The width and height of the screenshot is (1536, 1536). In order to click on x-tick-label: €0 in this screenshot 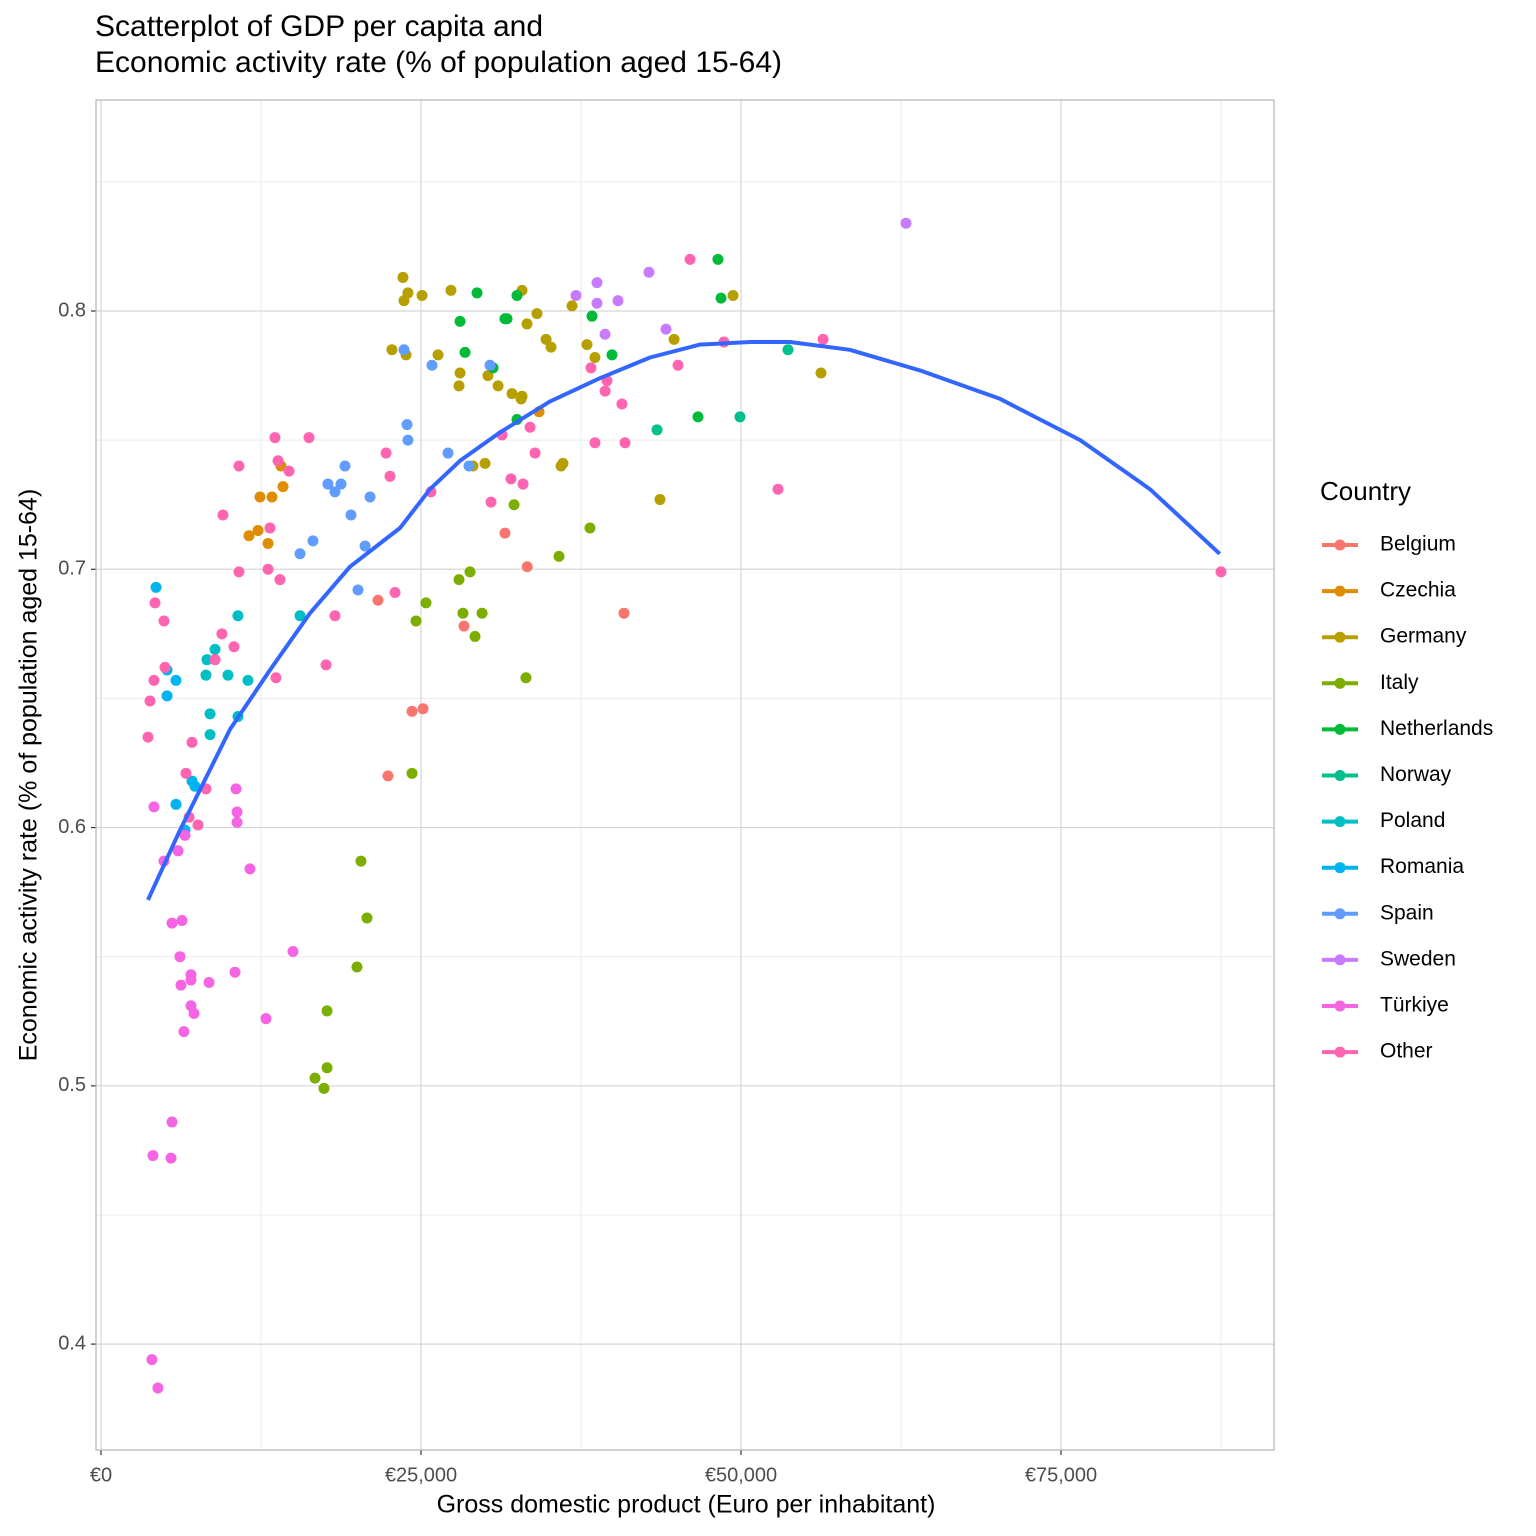, I will do `click(101, 1475)`.